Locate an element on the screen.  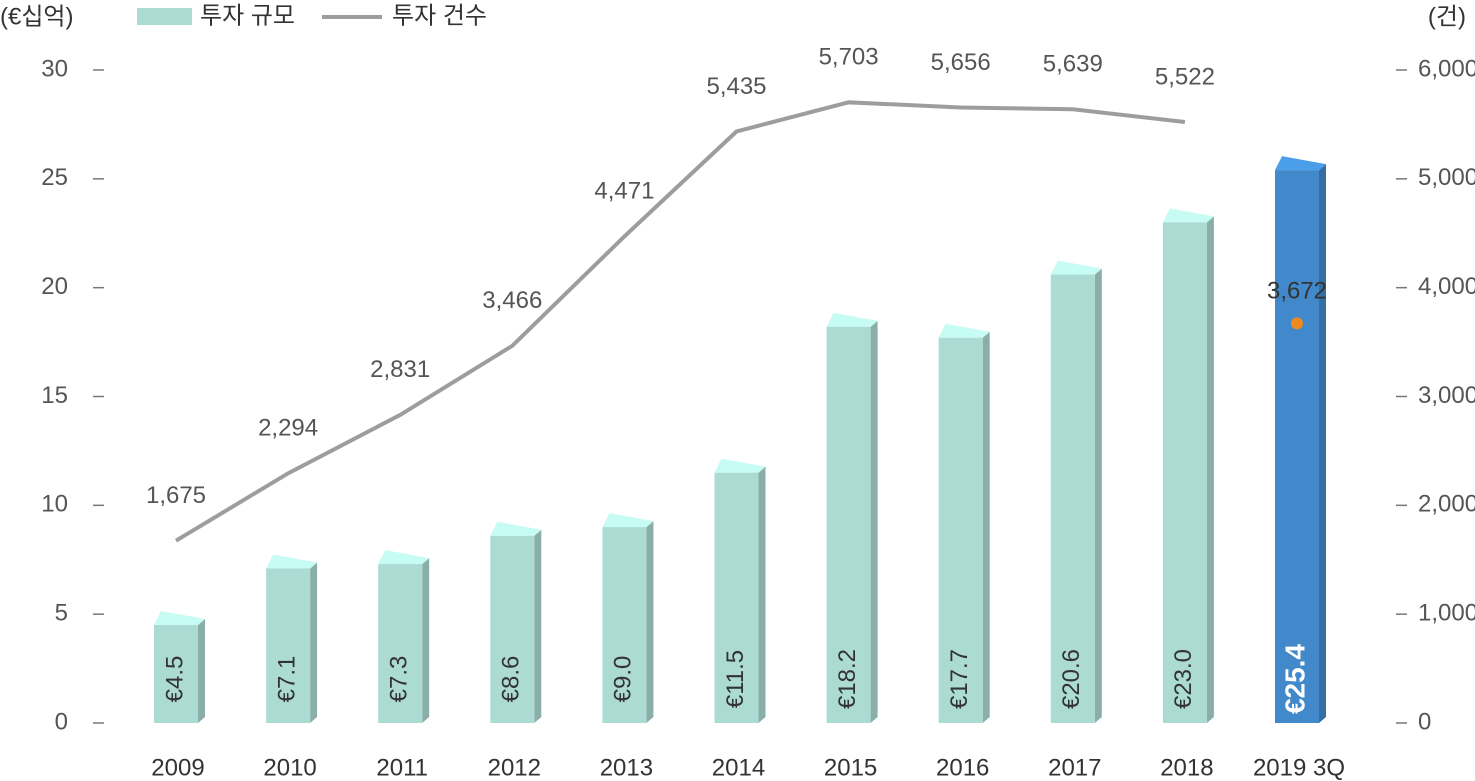
y2-tick-label: 1,000 is located at coordinates (1446, 613).